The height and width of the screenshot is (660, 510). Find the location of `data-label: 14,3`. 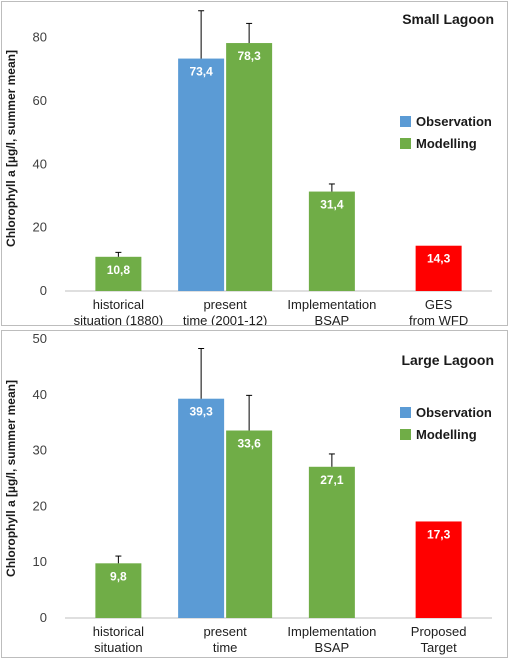

data-label: 14,3 is located at coordinates (439, 259).